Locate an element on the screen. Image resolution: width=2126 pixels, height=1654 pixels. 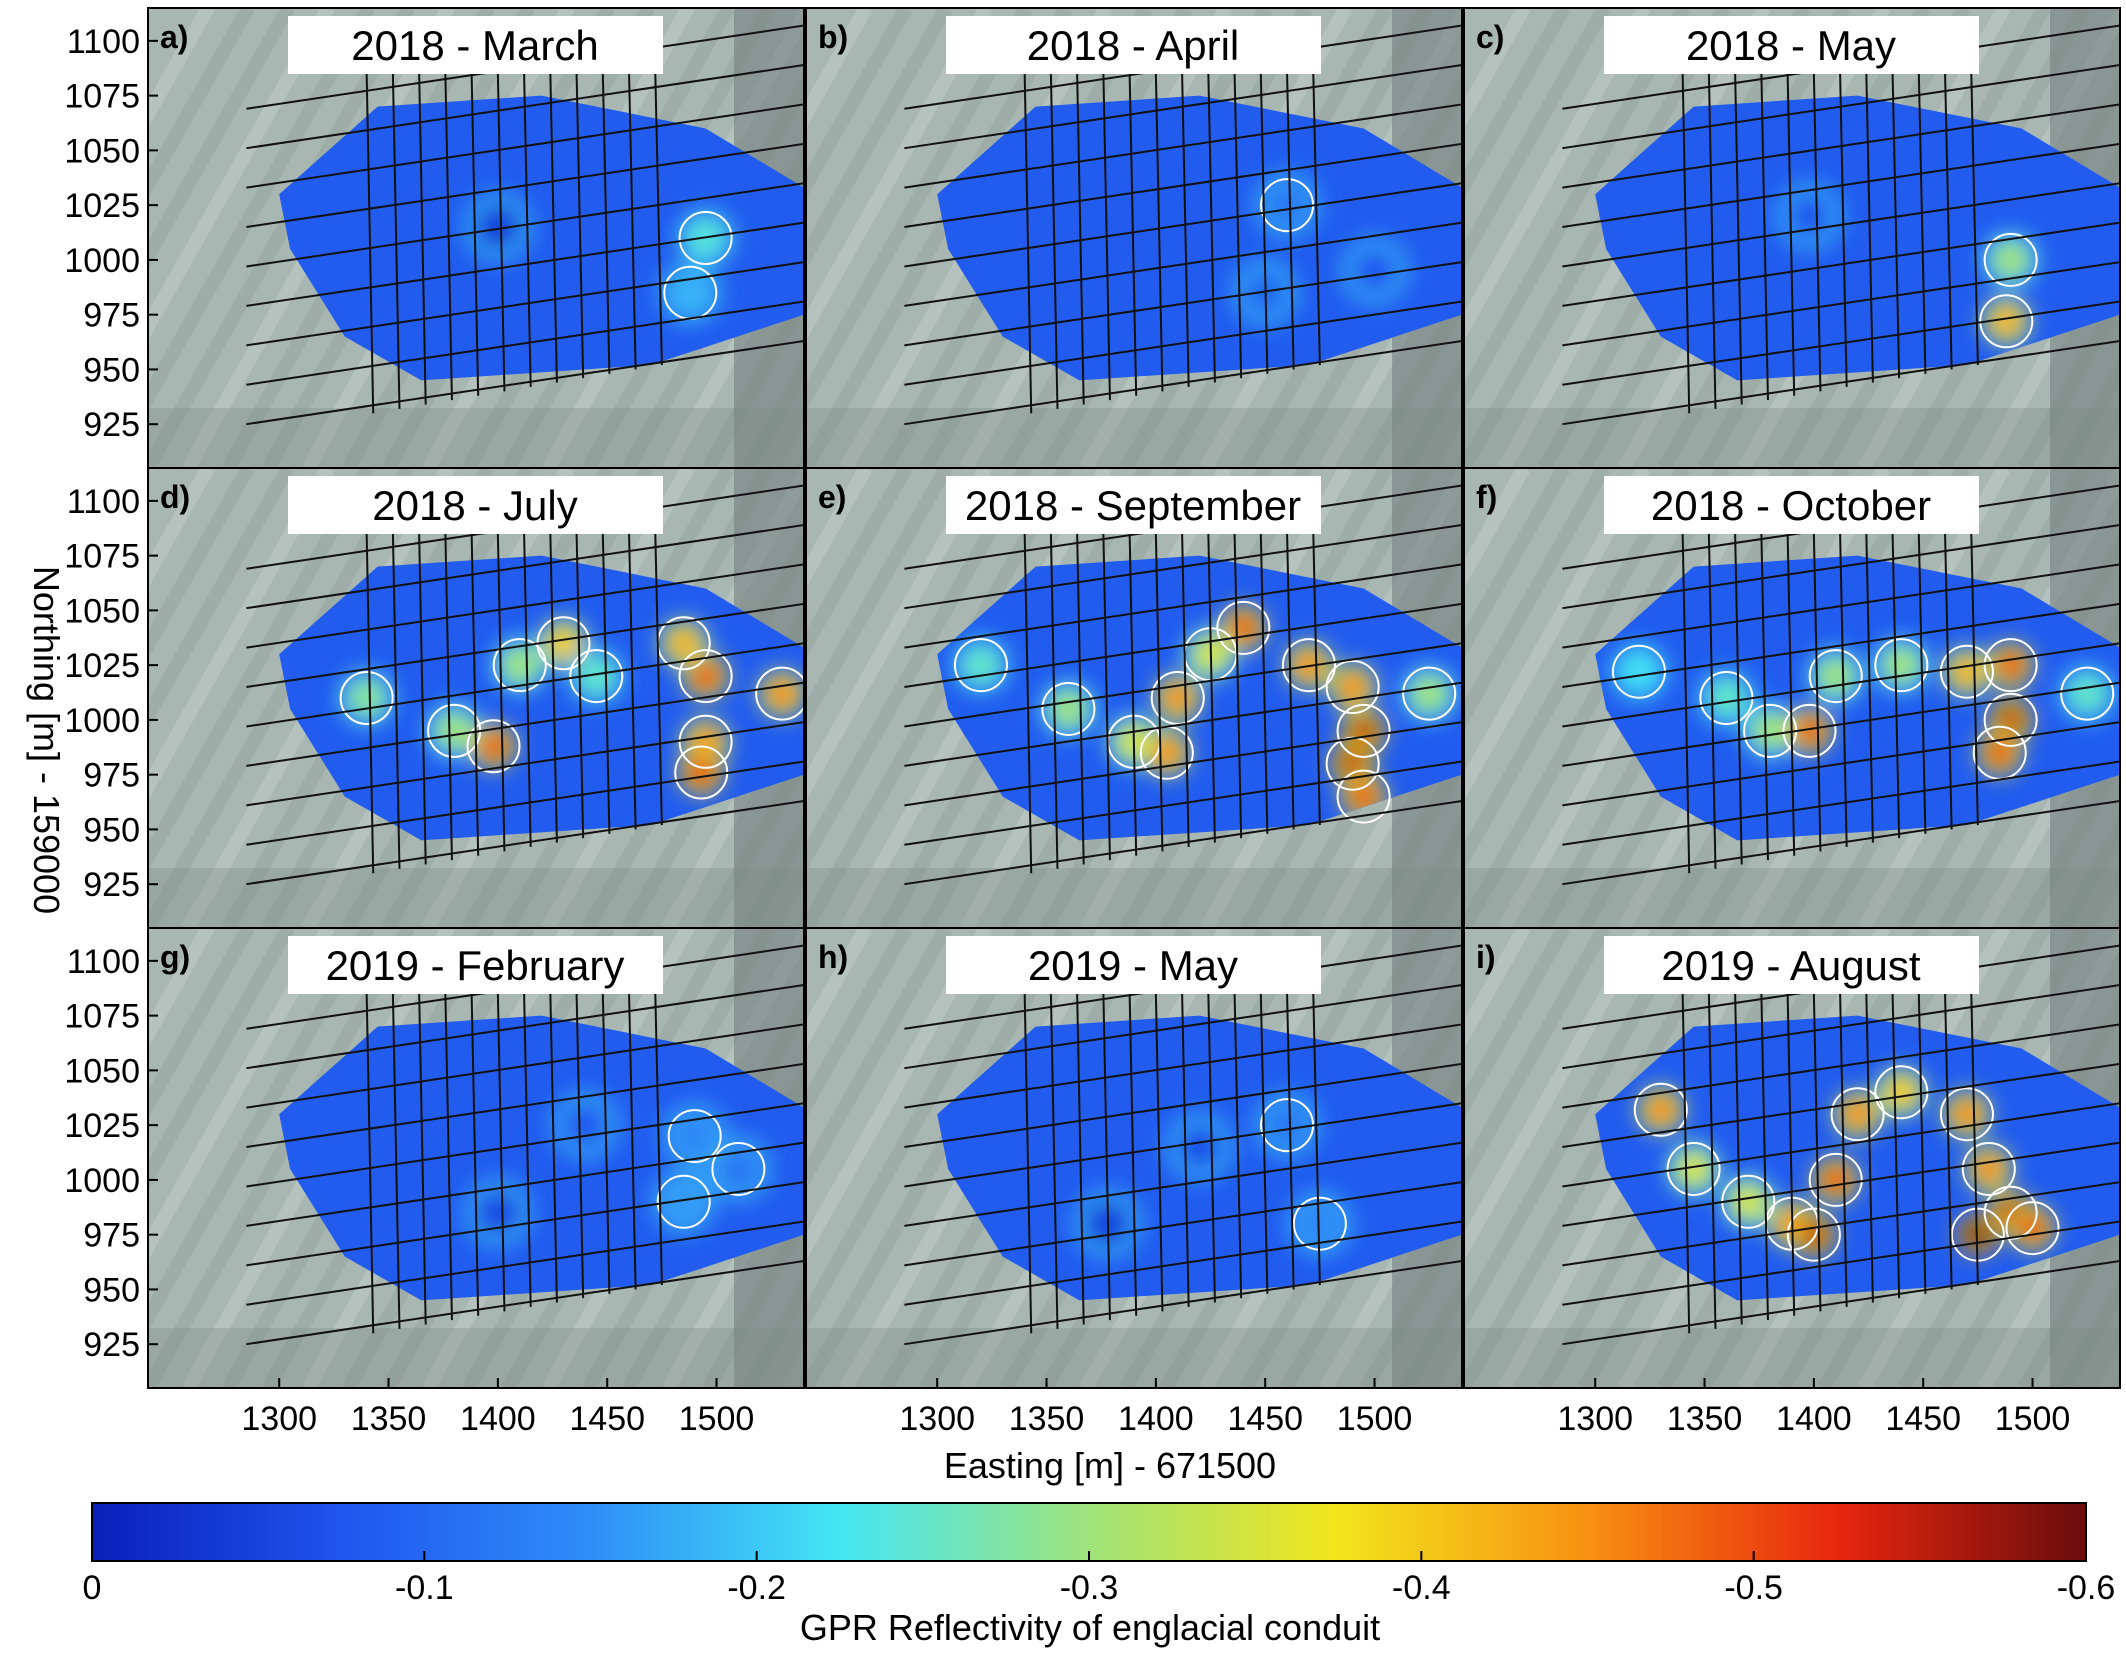
panel-b: 2018 - April b) is located at coordinates (1134, 238).